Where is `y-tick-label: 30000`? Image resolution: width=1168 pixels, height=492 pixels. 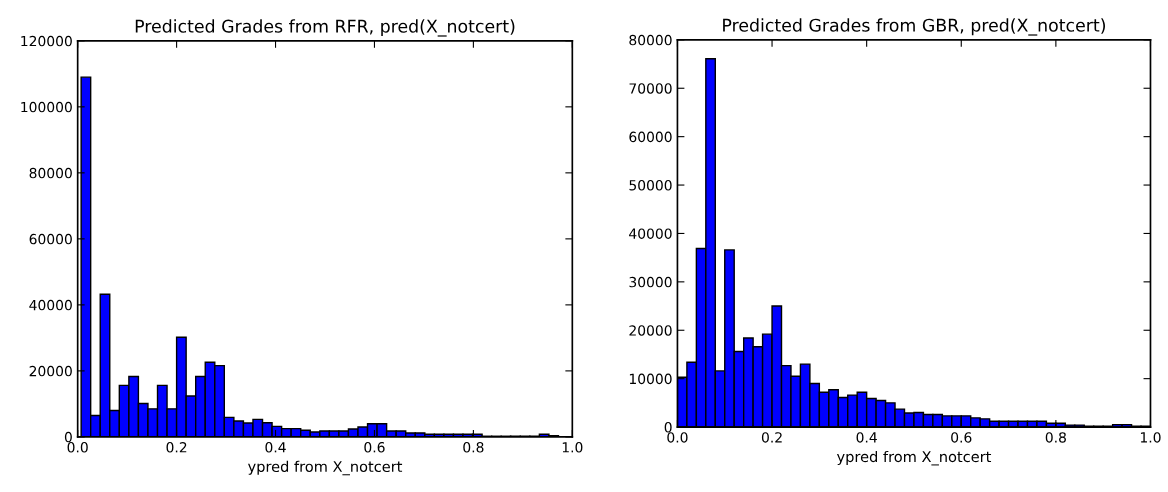
y-tick-label: 30000 is located at coordinates (650, 282).